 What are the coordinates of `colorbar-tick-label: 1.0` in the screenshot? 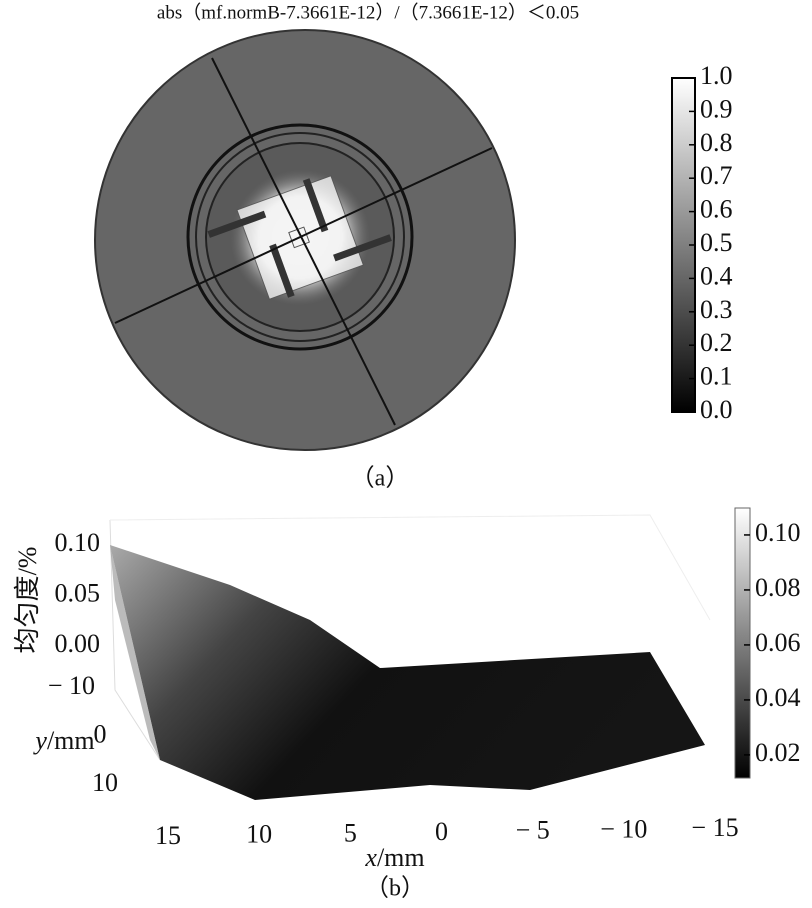 It's located at (716, 75).